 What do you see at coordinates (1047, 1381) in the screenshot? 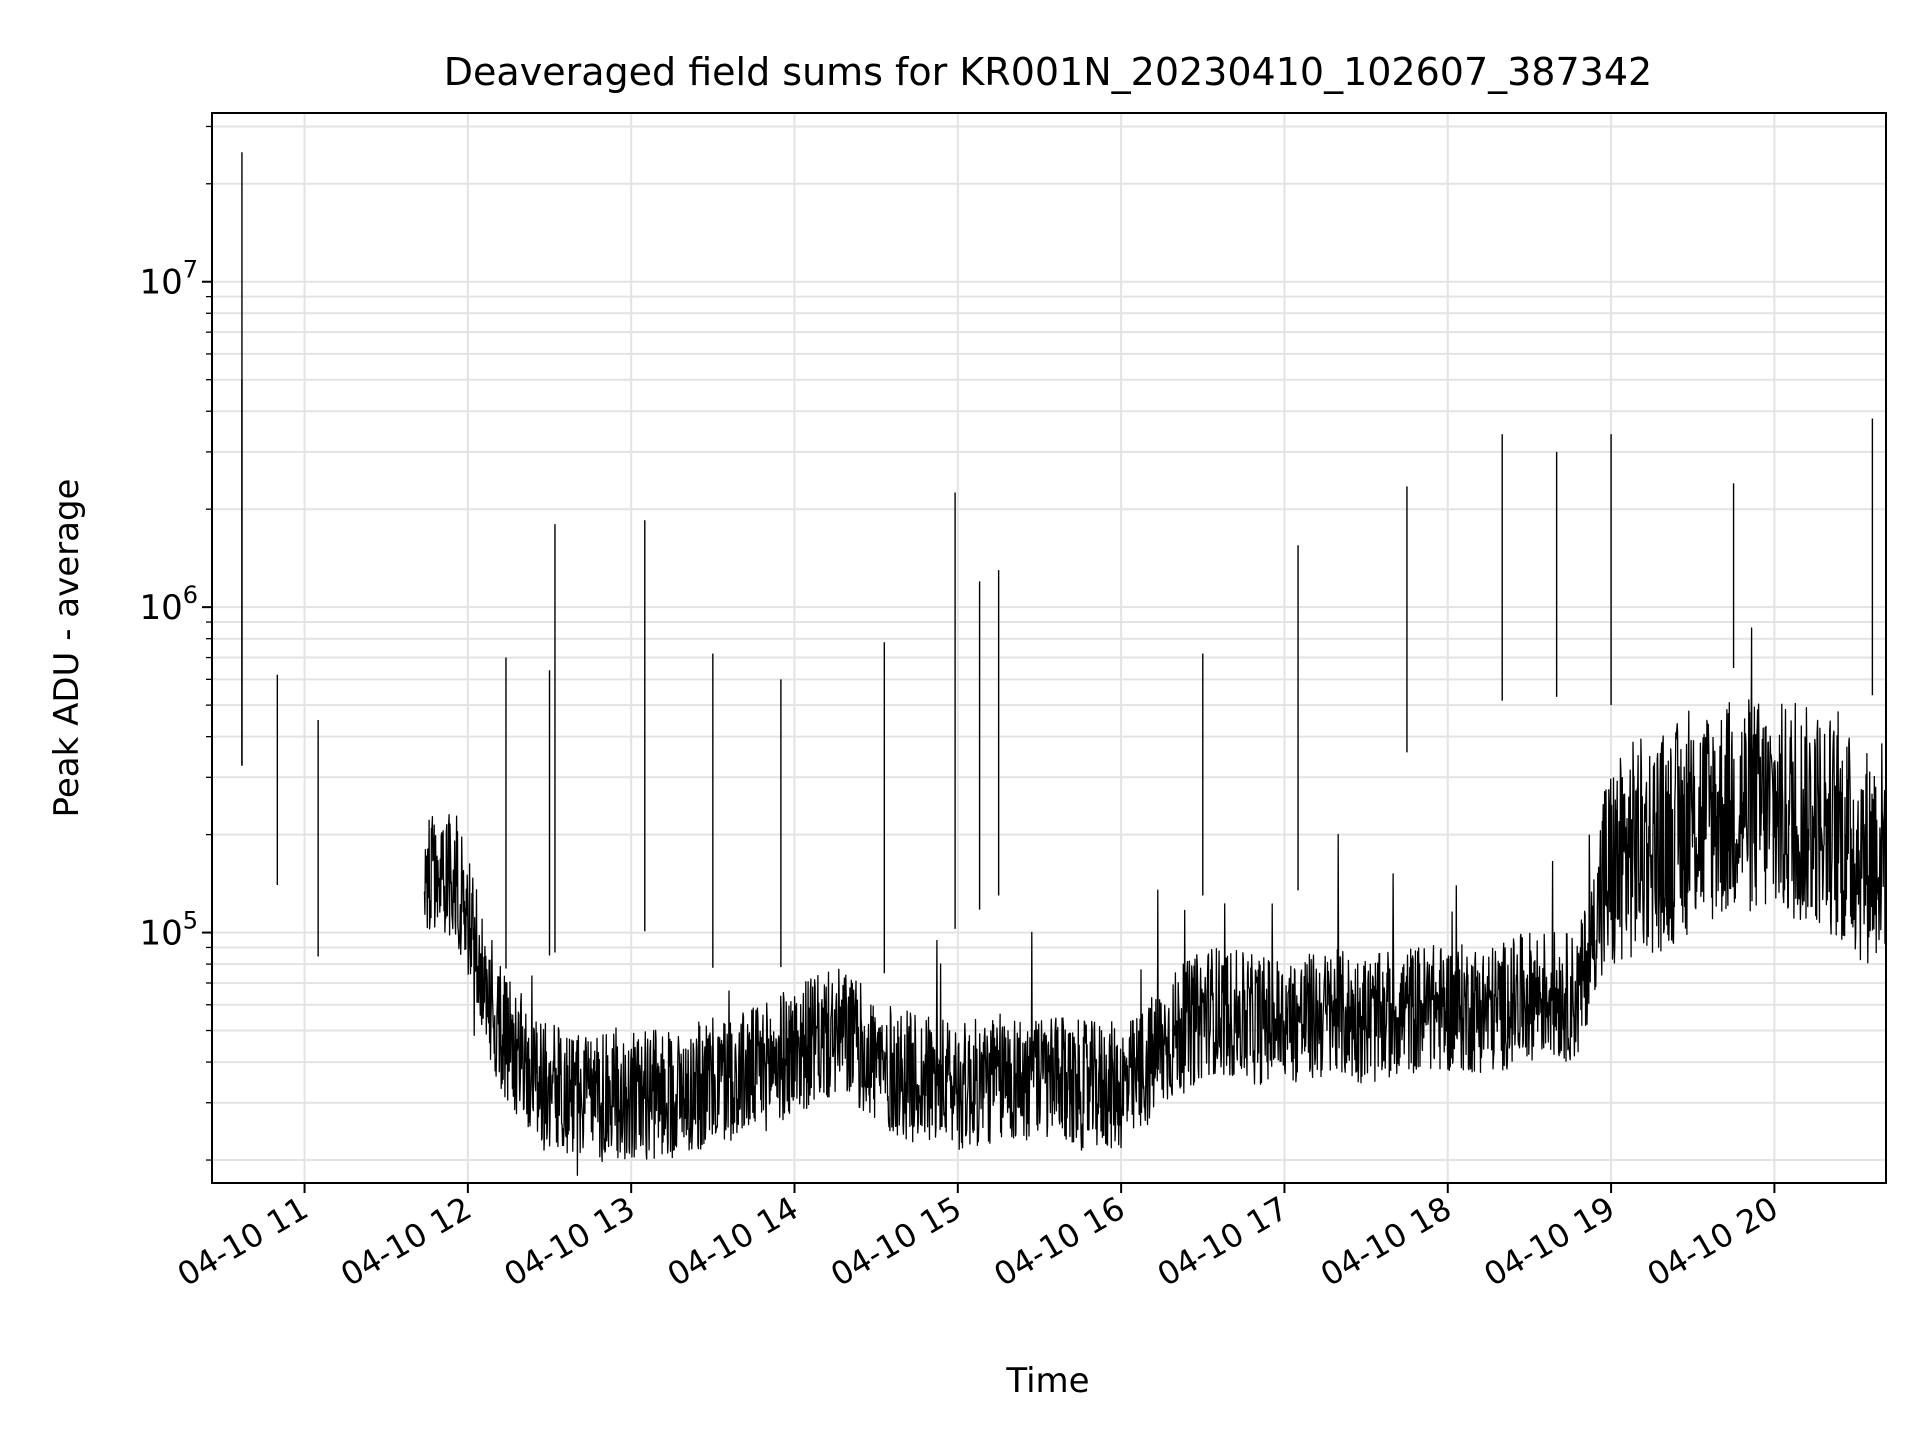
I see `x-axis-label: Time` at bounding box center [1047, 1381].